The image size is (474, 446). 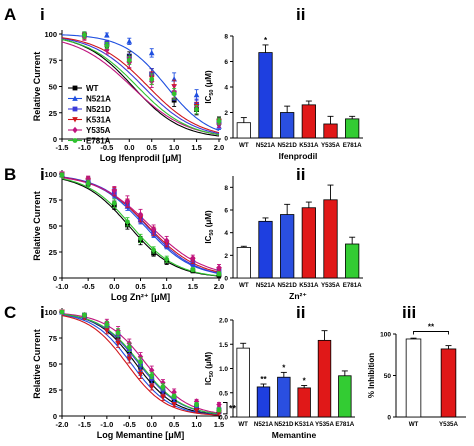 I want to click on panel-c-iii-category-label: WT, so click(x=414, y=424).